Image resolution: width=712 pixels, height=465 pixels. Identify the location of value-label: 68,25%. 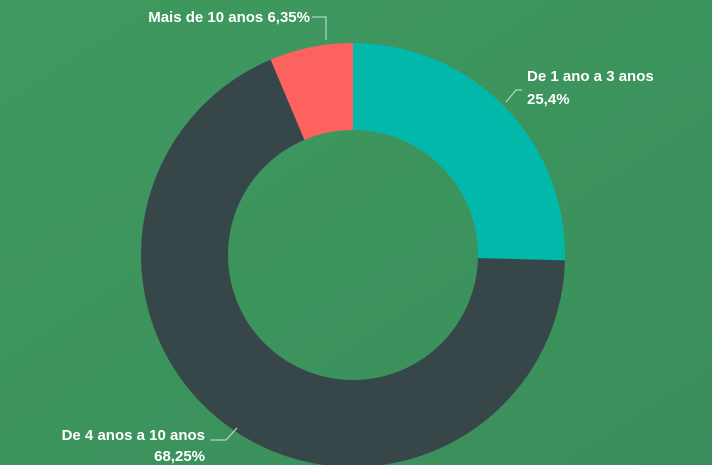
(179, 456).